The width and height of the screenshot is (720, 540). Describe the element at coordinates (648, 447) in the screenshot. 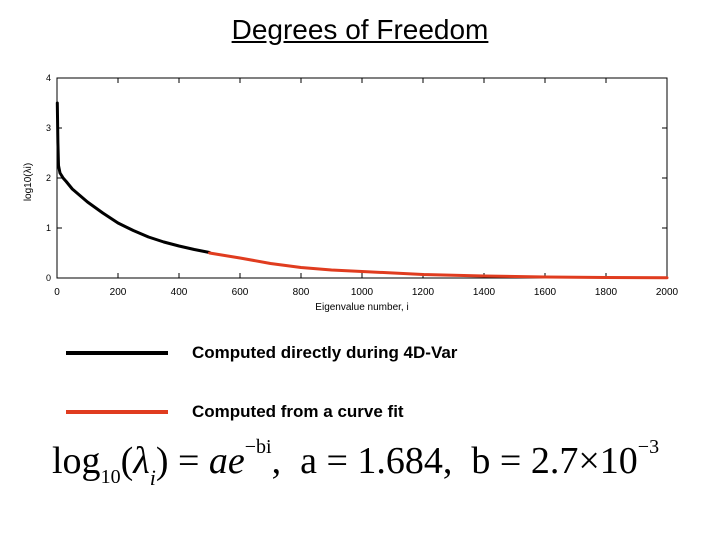

I see `formula-b-exponent: −3` at that location.